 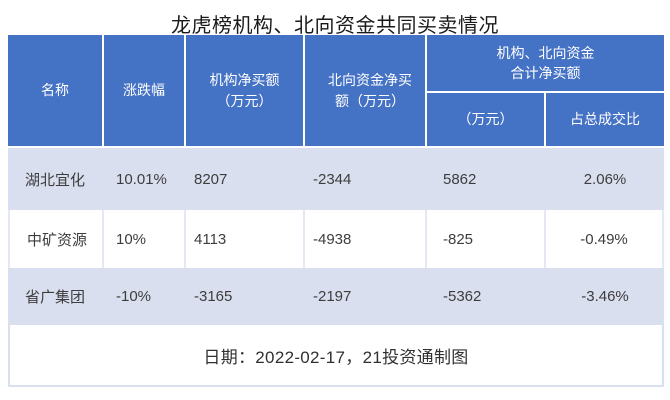 What do you see at coordinates (605, 296) in the screenshot?
I see `combined-ratio-cell: -3.46%` at bounding box center [605, 296].